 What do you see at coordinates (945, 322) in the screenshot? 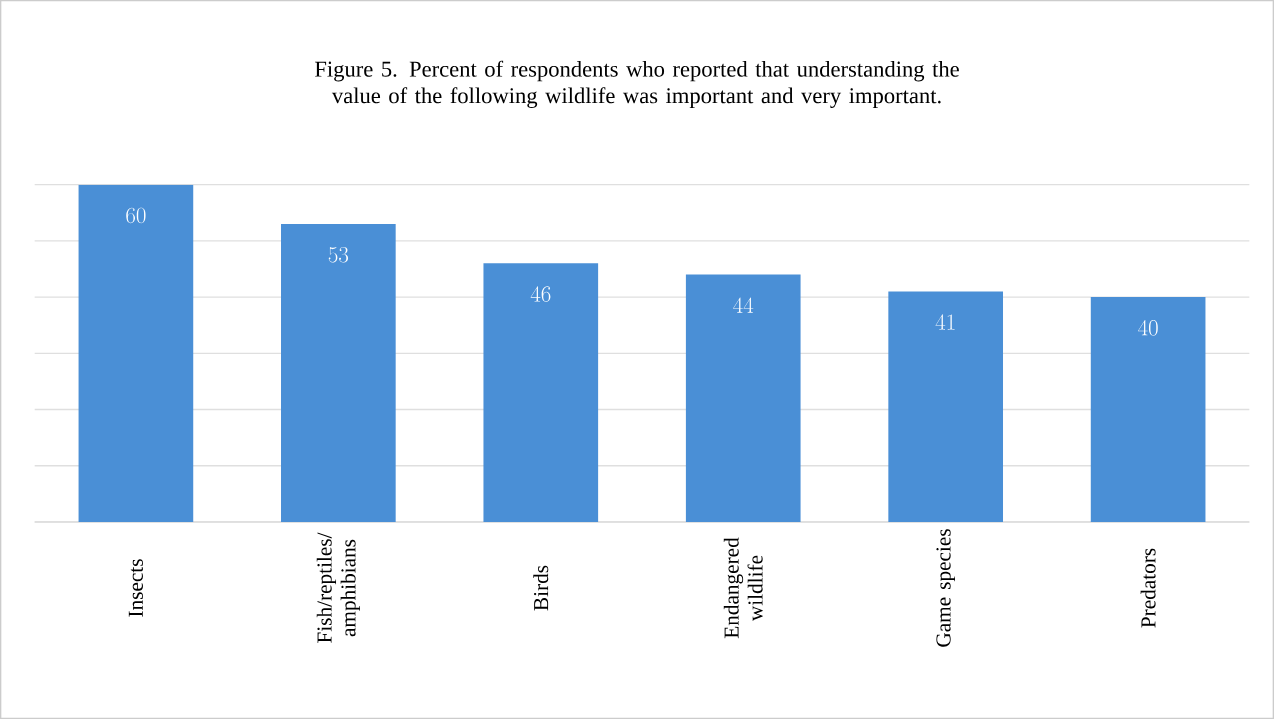
I see `data-label: 41` at bounding box center [945, 322].